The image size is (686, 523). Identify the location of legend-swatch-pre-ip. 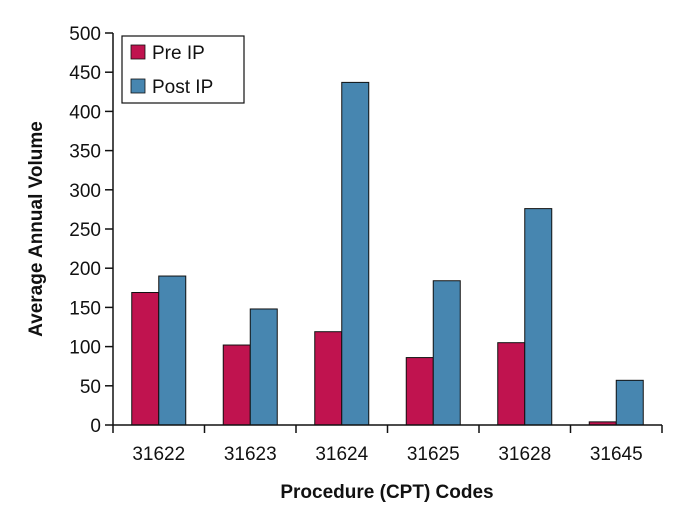
(138, 52).